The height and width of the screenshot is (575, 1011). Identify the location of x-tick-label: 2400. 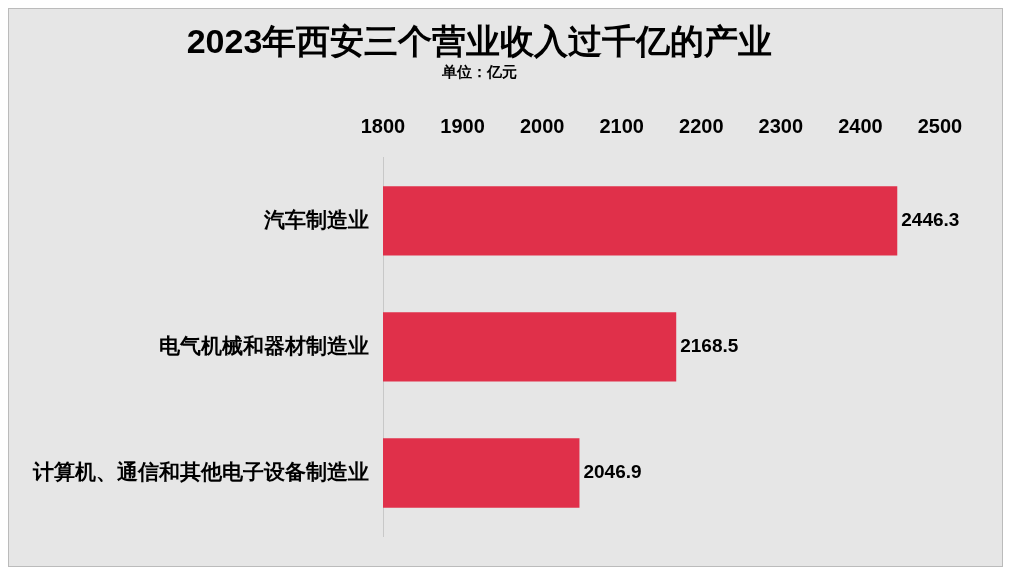
(860, 126).